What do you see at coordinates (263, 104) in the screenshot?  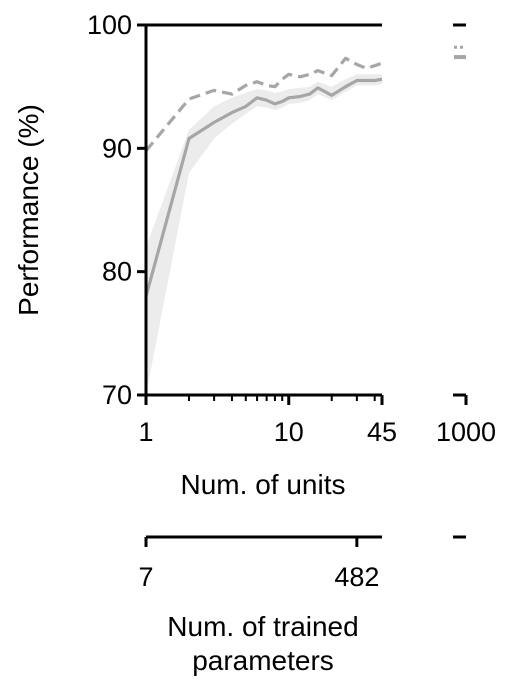 I see `series-line-dashed` at bounding box center [263, 104].